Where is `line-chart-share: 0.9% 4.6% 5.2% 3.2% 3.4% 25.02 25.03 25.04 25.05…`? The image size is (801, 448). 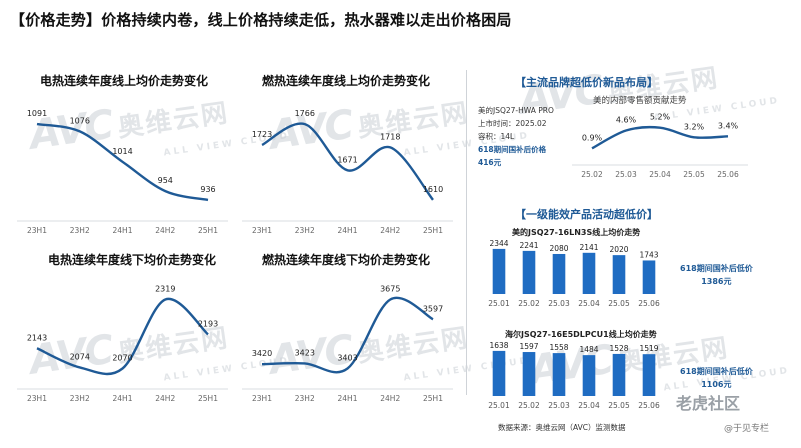
line-chart-share: 0.9% 4.6% 5.2% 3.2% 3.4% 25.02 25.03 25.04 25.05… is located at coordinates (660, 142).